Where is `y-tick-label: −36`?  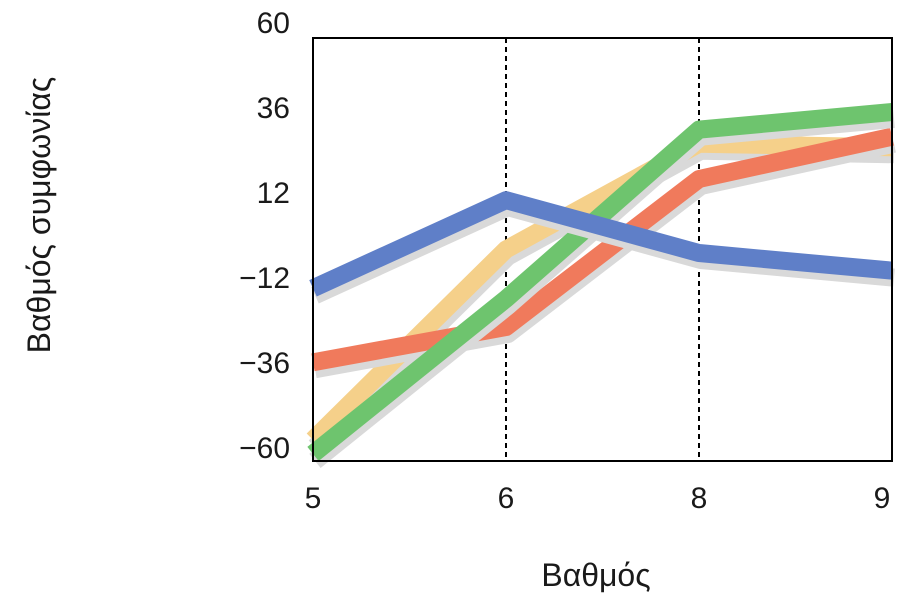
y-tick-label: −36 is located at coordinates (264, 363).